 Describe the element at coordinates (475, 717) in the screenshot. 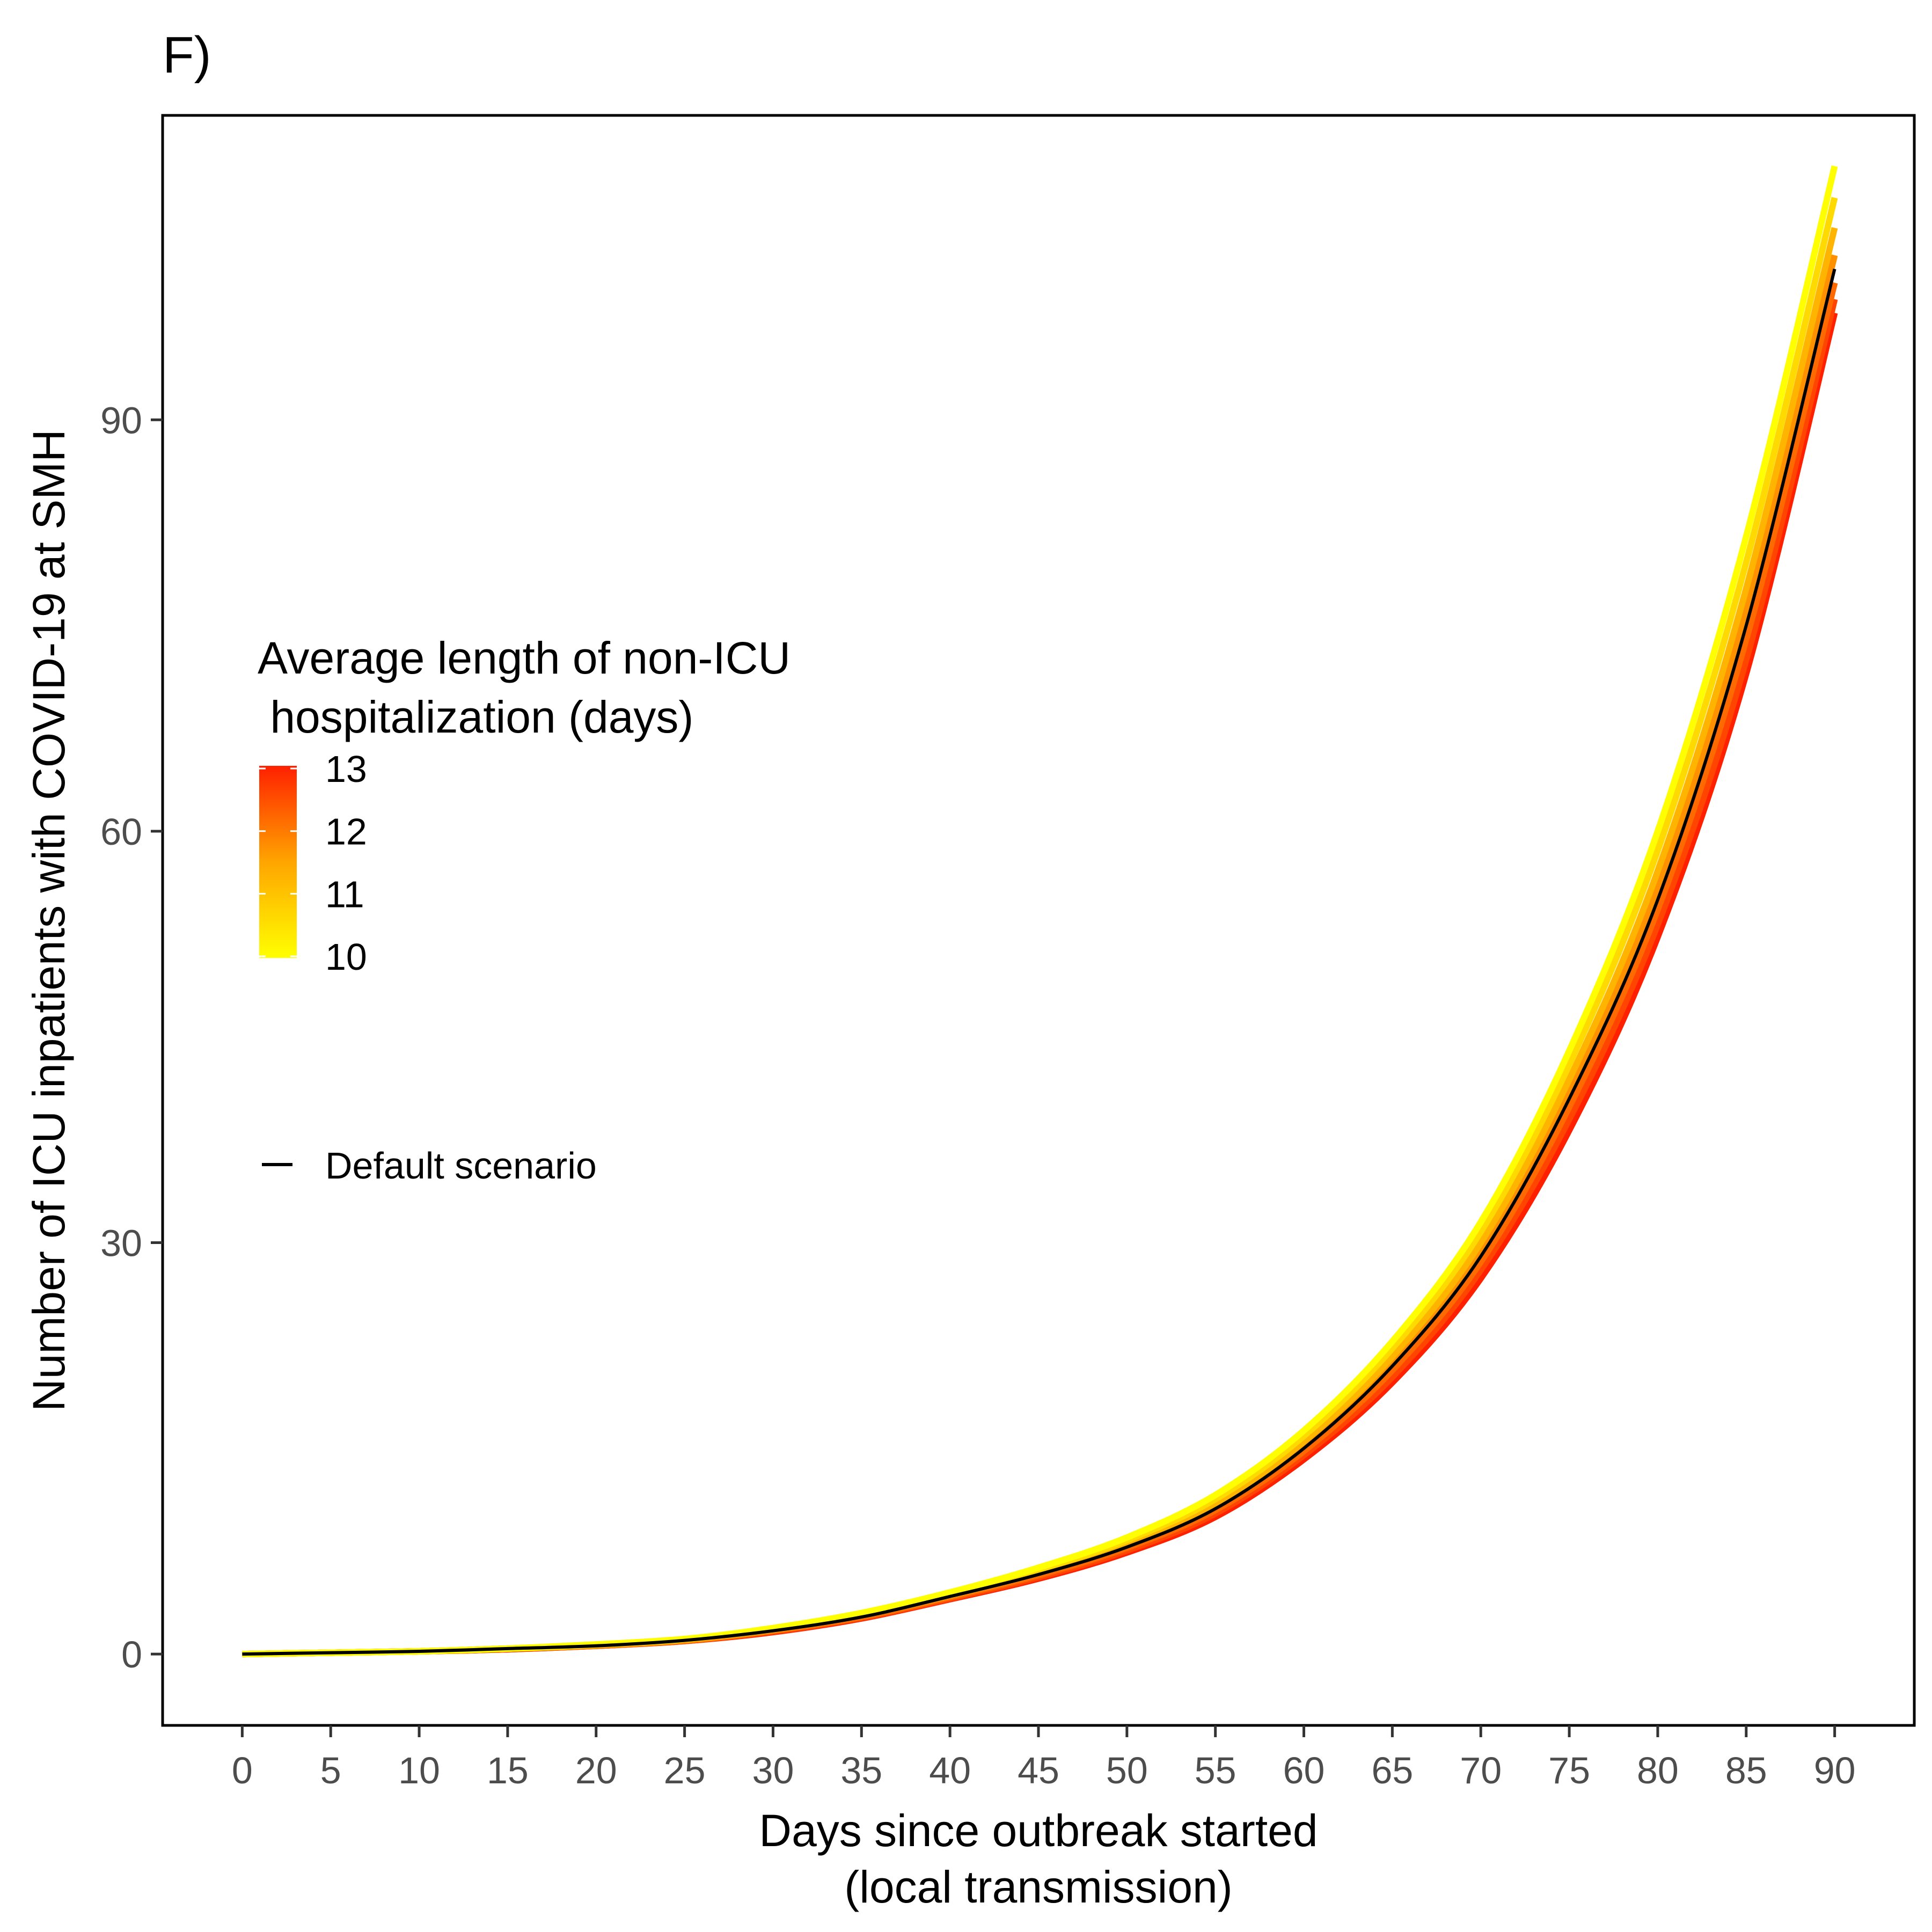

I see `legend-title-line2: hospitalization (days)` at that location.